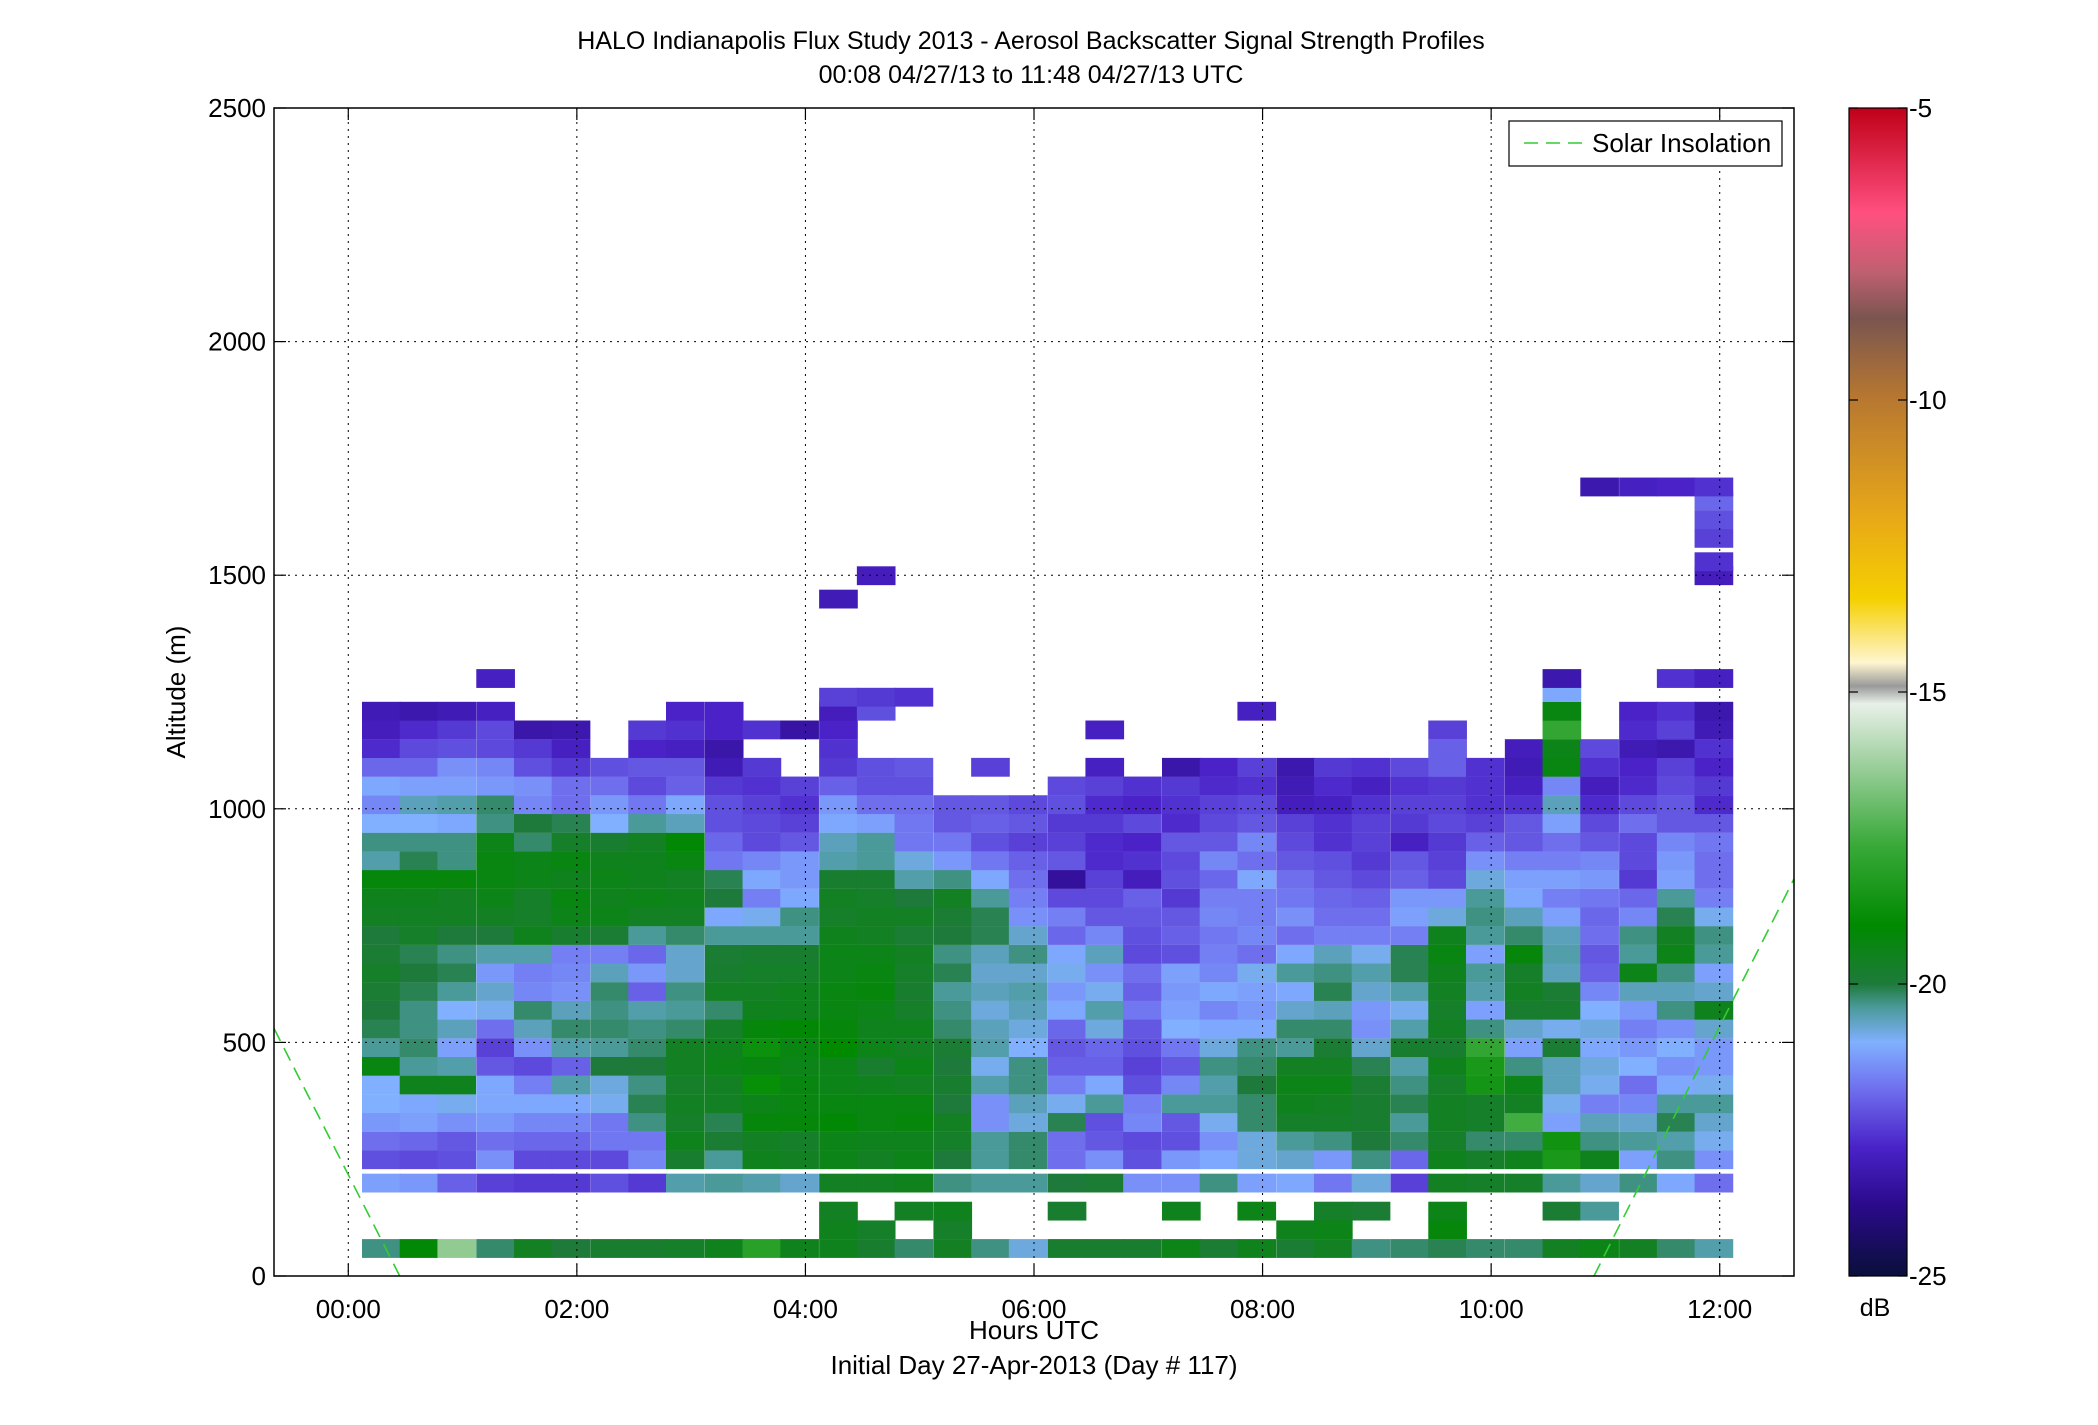 This screenshot has width=2098, height=1425. Describe the element at coordinates (1898, 692) in the screenshot. I see `colorbar-ticks: -25 -20 -15 -10 -5` at that location.